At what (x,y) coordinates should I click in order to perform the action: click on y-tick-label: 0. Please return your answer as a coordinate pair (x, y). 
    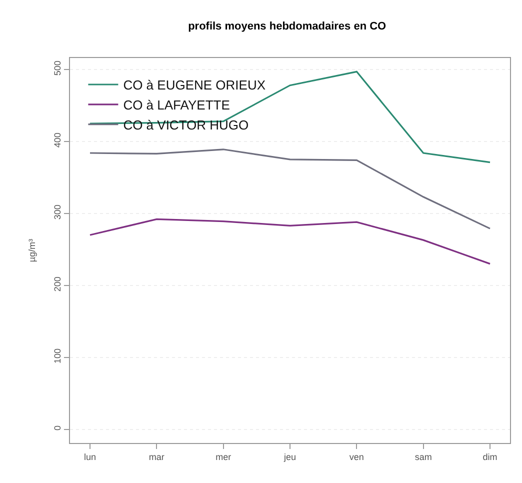
    Looking at the image, I should click on (57, 427).